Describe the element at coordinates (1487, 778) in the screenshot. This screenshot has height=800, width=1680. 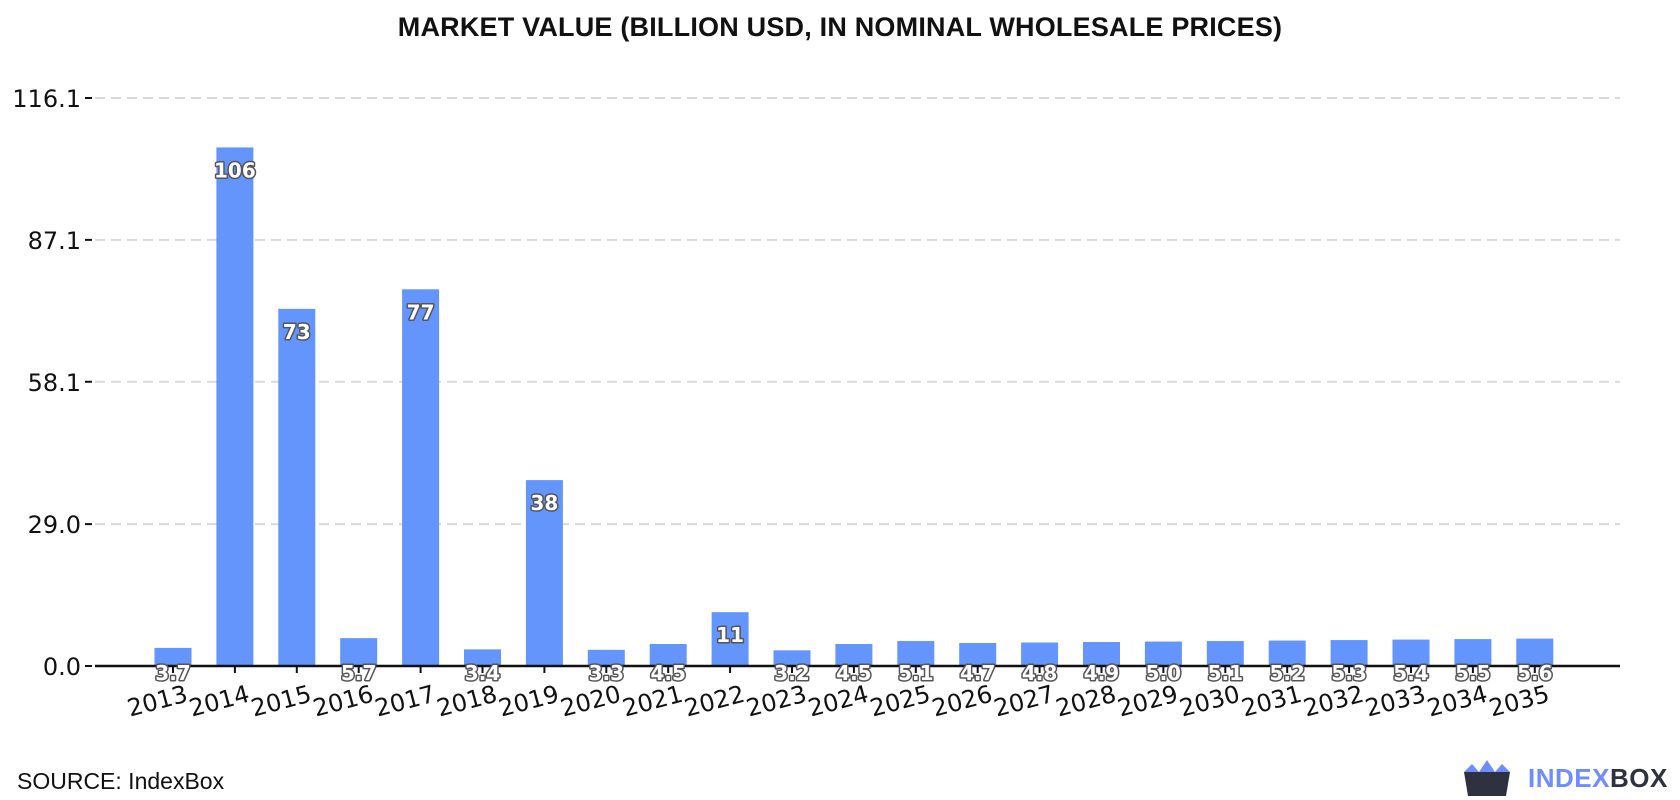
I see `crown-box-logo-icon` at that location.